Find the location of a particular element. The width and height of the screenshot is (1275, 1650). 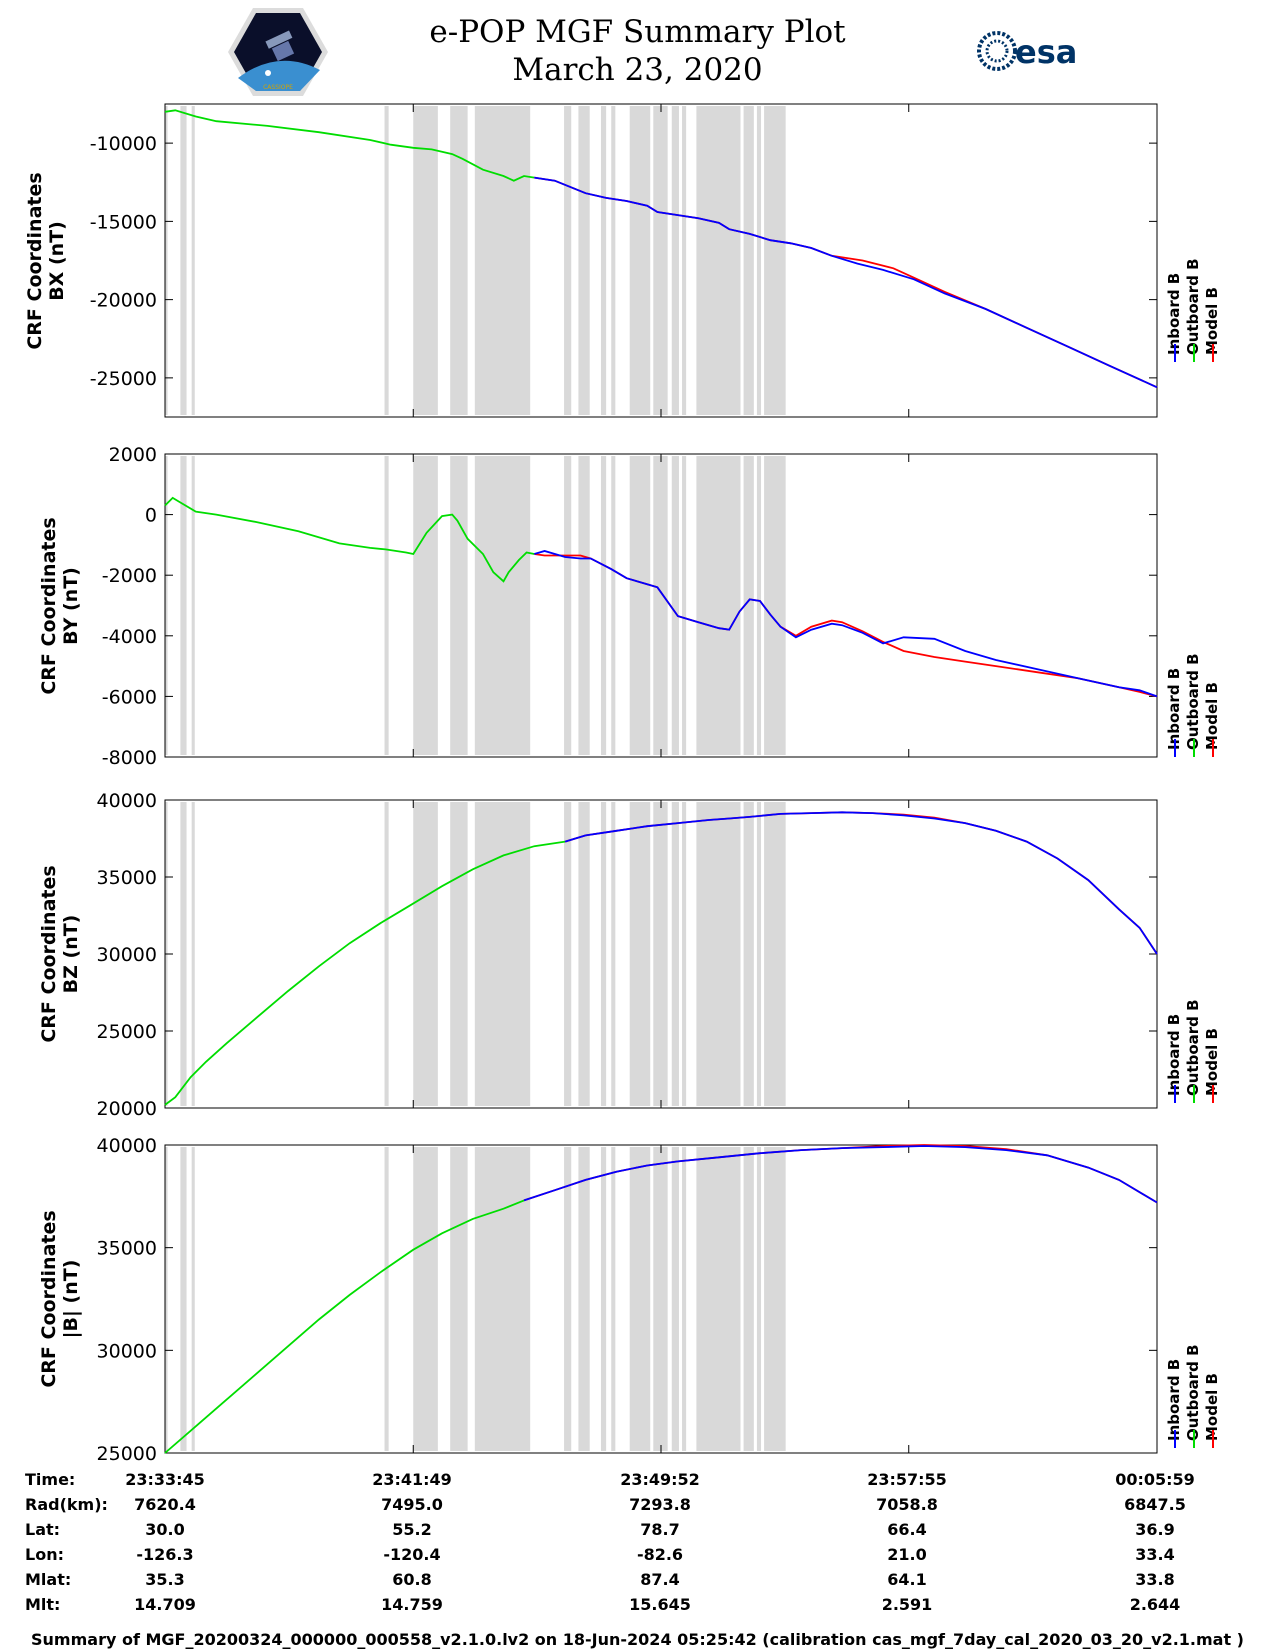

orbit-info-value: 35.3 is located at coordinates (165, 1579).